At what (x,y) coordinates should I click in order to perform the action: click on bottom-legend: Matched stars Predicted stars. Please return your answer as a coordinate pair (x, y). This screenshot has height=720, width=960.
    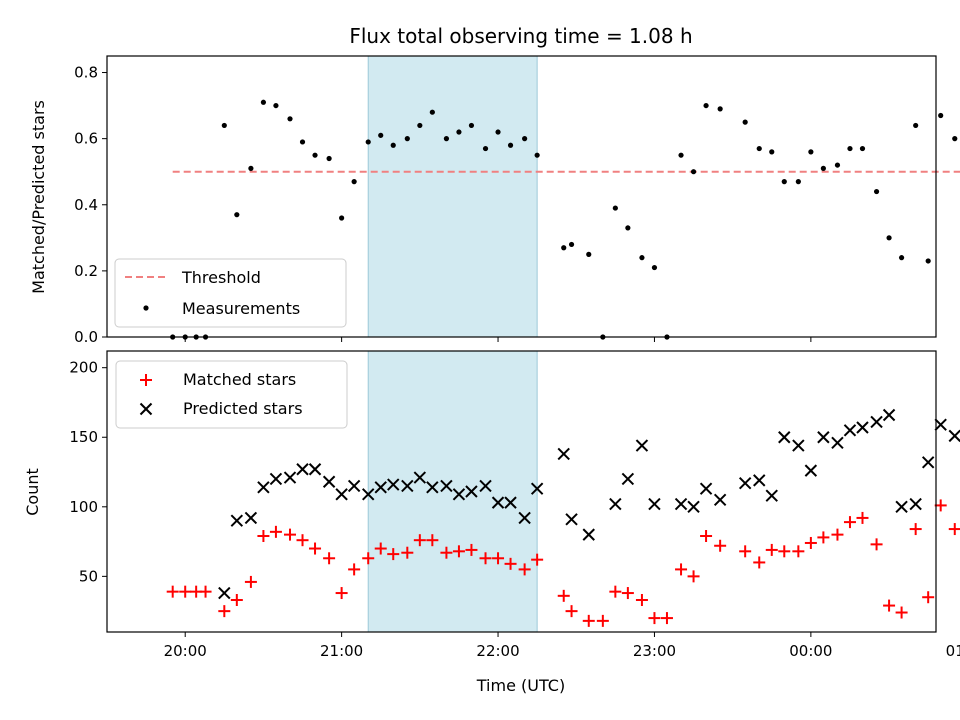
    Looking at the image, I should click on (231, 394).